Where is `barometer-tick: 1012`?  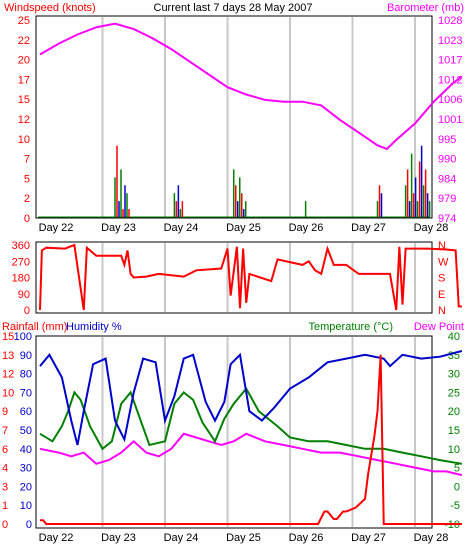 barometer-tick: 1012 is located at coordinates (450, 80).